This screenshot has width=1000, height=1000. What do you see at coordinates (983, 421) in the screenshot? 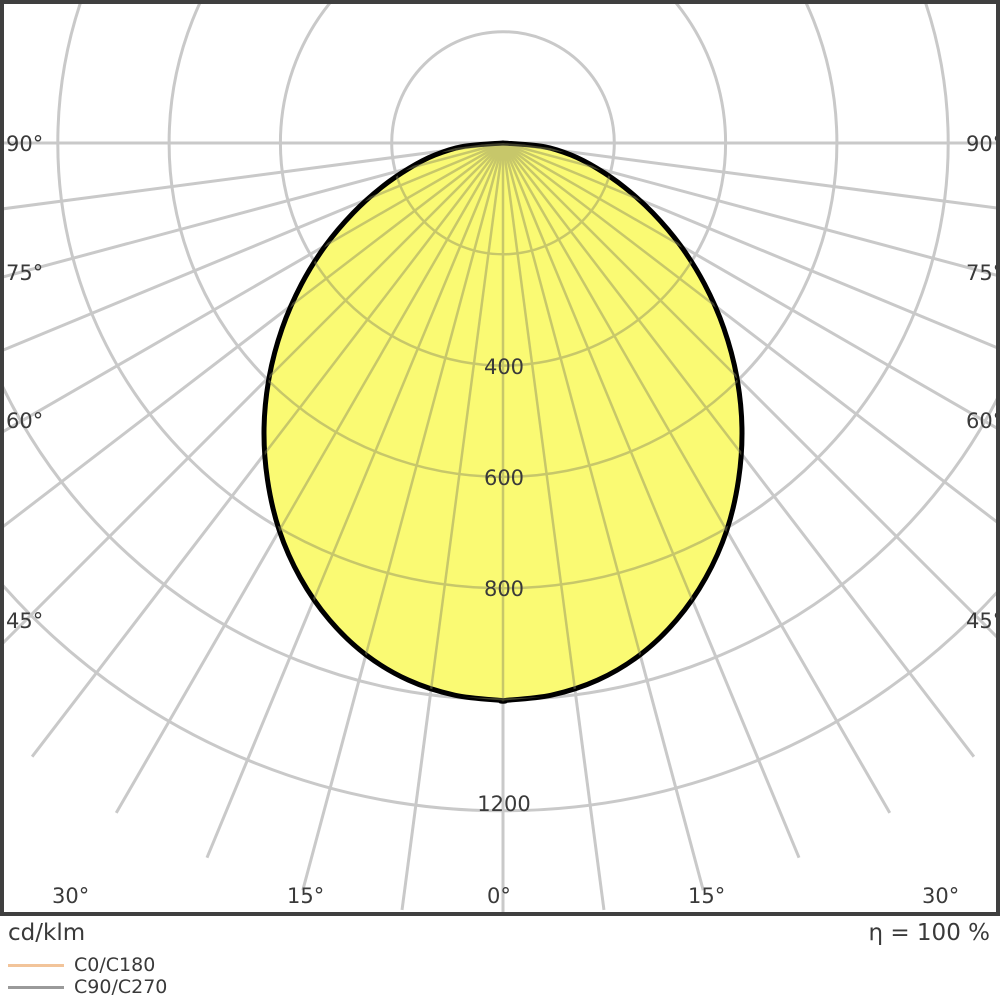
I see `angle-label-right-60: 60°` at bounding box center [983, 421].